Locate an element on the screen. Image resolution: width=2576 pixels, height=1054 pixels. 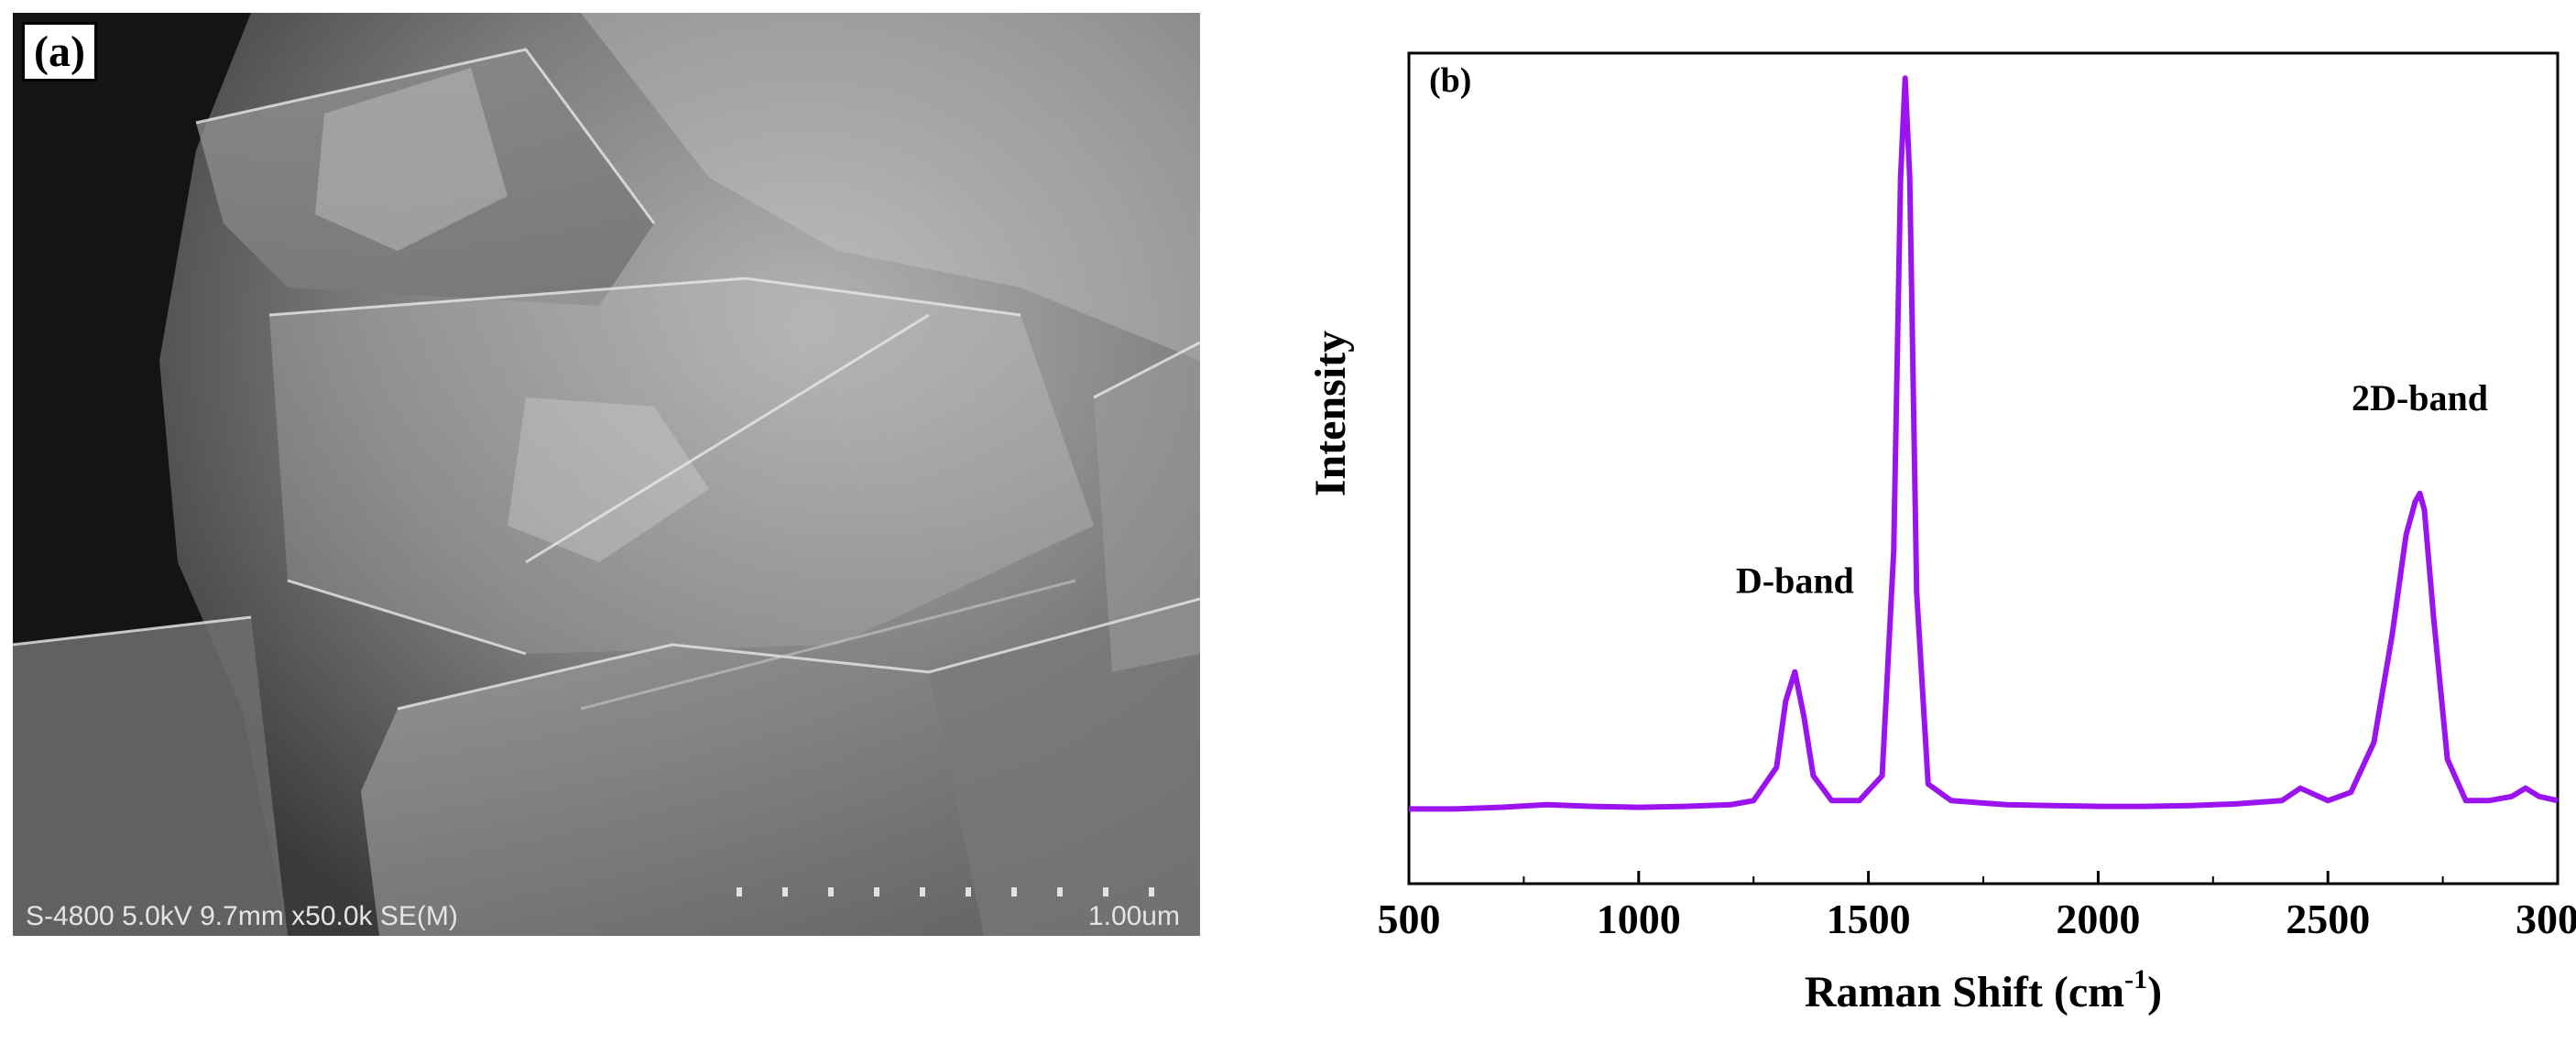
x-tick-label: 3000 is located at coordinates (2546, 919).